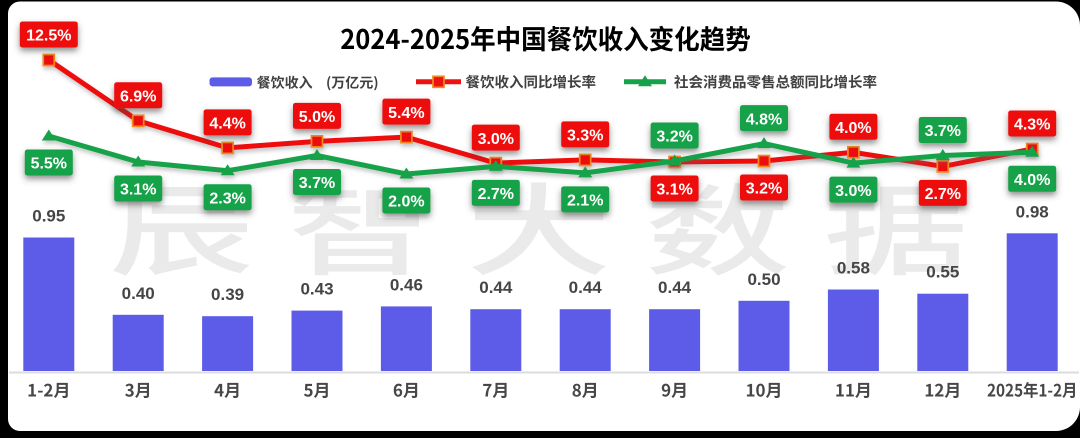 Image resolution: width=1080 pixels, height=438 pixels. I want to click on svg-text: 0.98, so click(1032, 211).